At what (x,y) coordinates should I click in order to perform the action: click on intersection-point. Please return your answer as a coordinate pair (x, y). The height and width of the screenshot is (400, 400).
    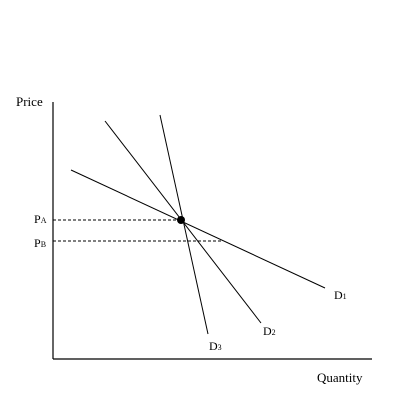
    Looking at the image, I should click on (181, 220).